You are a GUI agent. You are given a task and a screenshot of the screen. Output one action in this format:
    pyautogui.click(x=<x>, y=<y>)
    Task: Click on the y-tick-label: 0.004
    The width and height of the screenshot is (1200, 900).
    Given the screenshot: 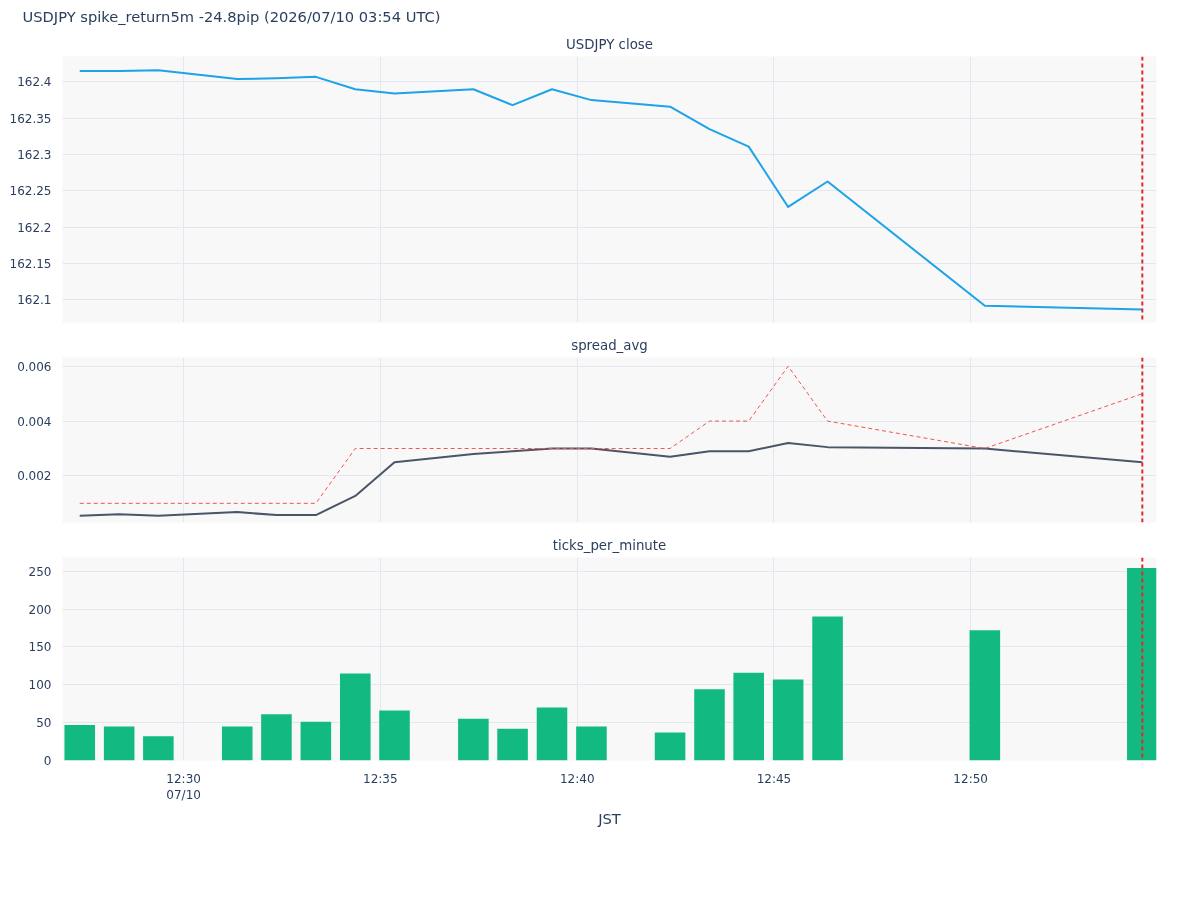 What is the action you would take?
    pyautogui.click(x=34, y=421)
    